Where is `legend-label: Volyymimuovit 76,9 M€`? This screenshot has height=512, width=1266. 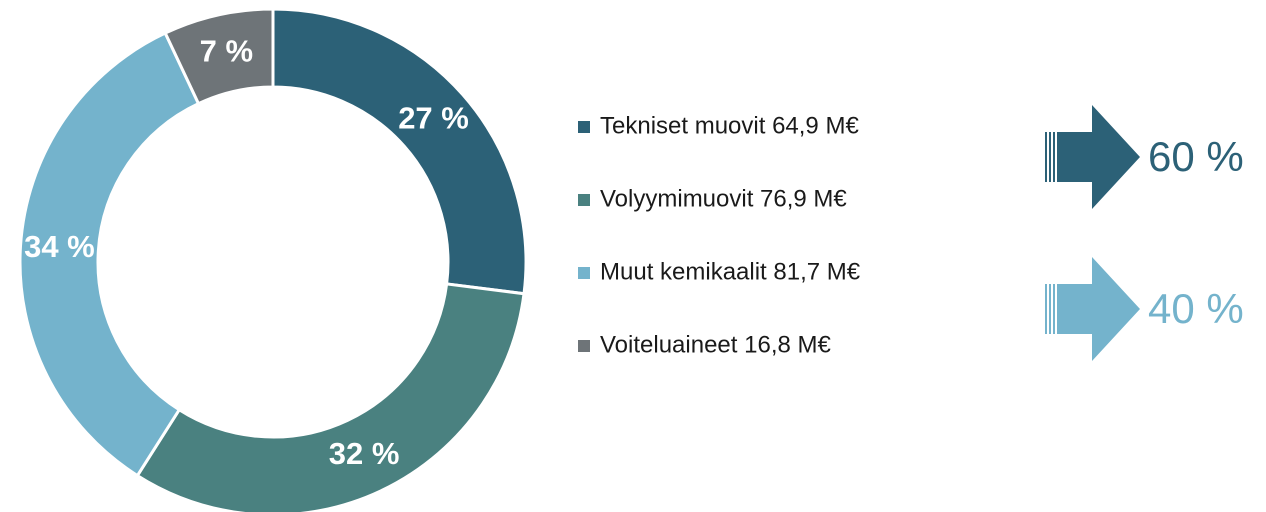
legend-label: Volyymimuovit 76,9 M€ is located at coordinates (723, 198).